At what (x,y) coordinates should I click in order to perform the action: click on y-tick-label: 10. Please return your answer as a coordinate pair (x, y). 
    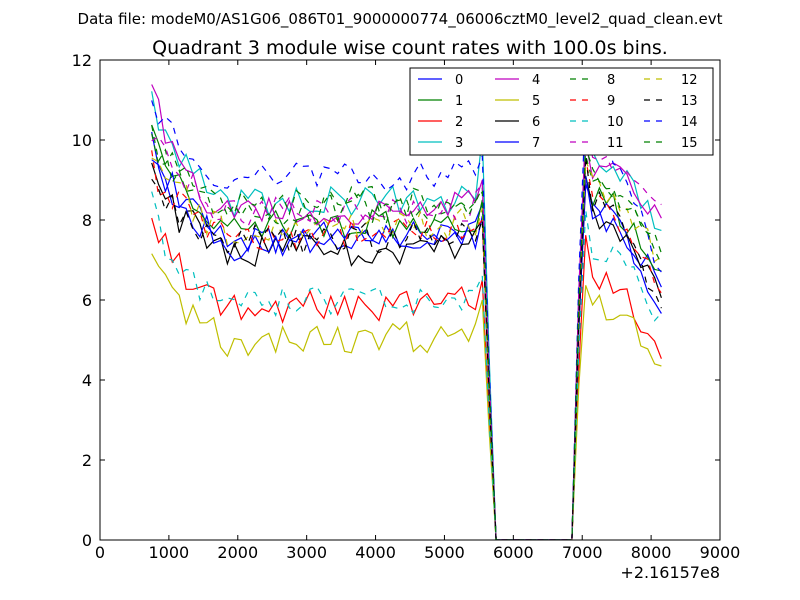
    Looking at the image, I should click on (82, 140).